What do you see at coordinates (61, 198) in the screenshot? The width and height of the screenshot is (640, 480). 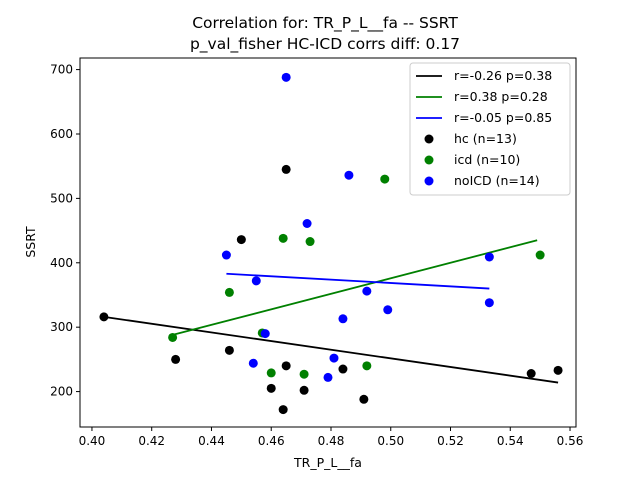 I see `y-tick-label: 500` at bounding box center [61, 198].